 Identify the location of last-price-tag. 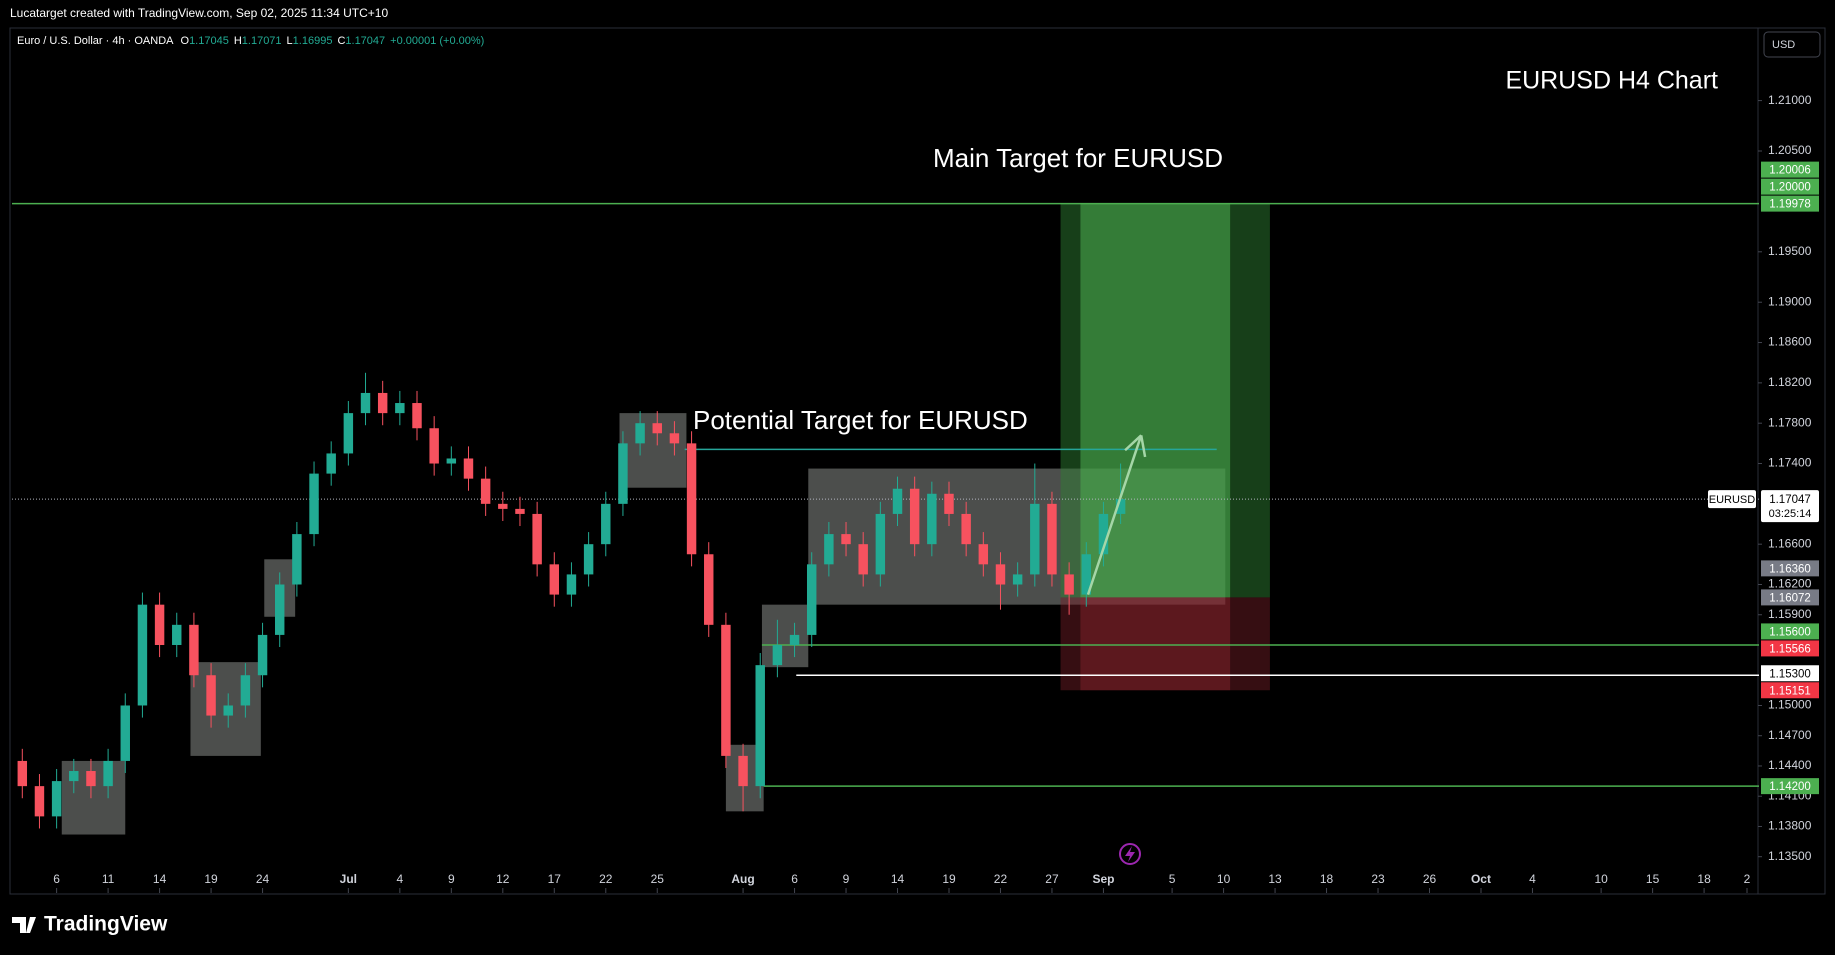
(1790, 506).